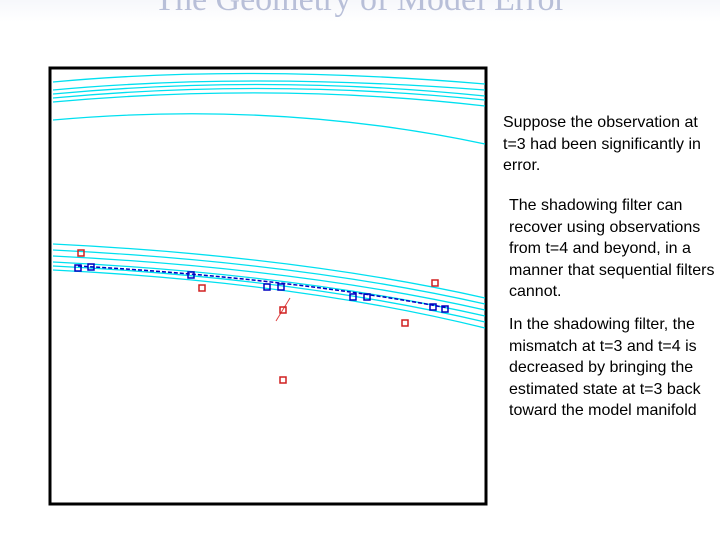  What do you see at coordinates (360, 11) in the screenshot?
I see `slide-title: The Geometry of Model Error` at bounding box center [360, 11].